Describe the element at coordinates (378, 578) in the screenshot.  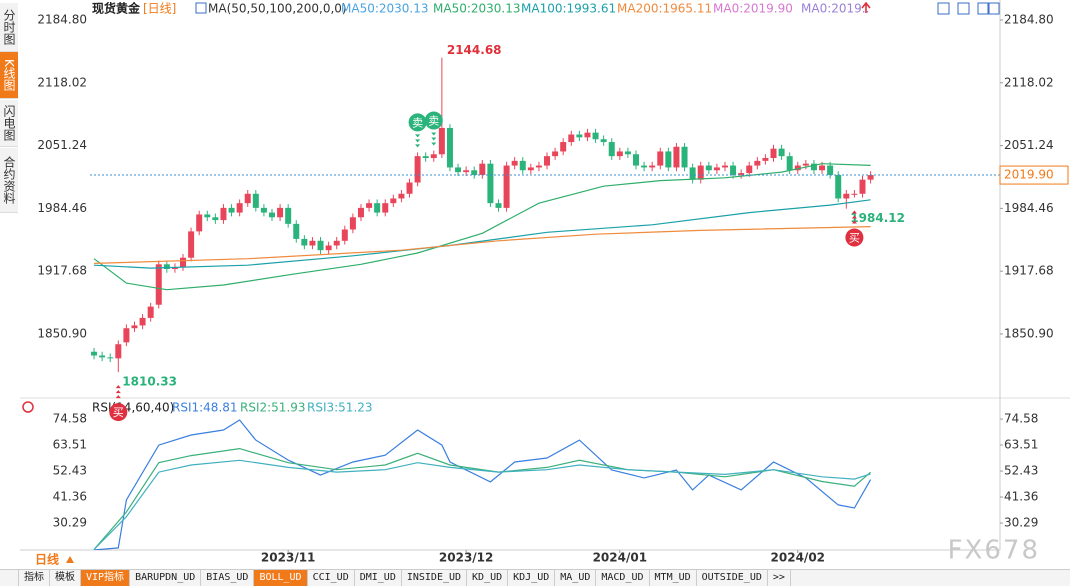
I see `indicator-tab: DMI_UD` at that location.